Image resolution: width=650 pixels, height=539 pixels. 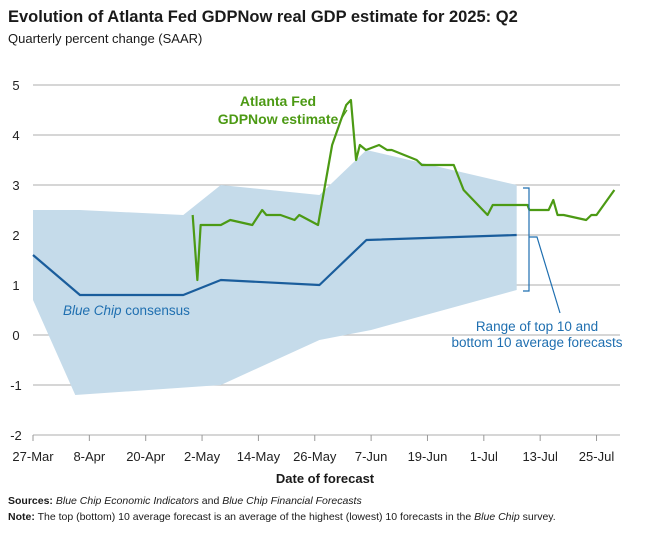 I want to click on bluechip-label-rest: consensus, so click(x=156, y=310).